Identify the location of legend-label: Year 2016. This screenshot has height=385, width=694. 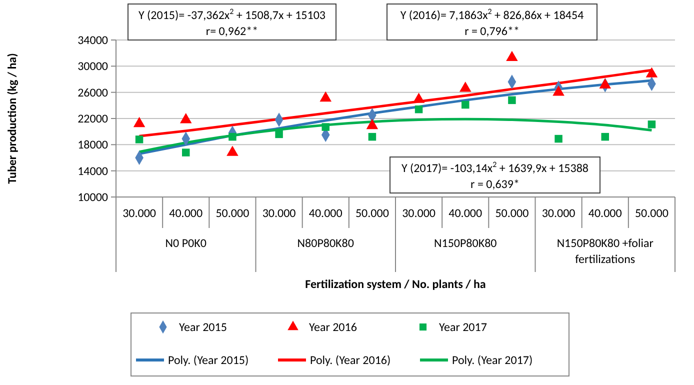
(333, 328).